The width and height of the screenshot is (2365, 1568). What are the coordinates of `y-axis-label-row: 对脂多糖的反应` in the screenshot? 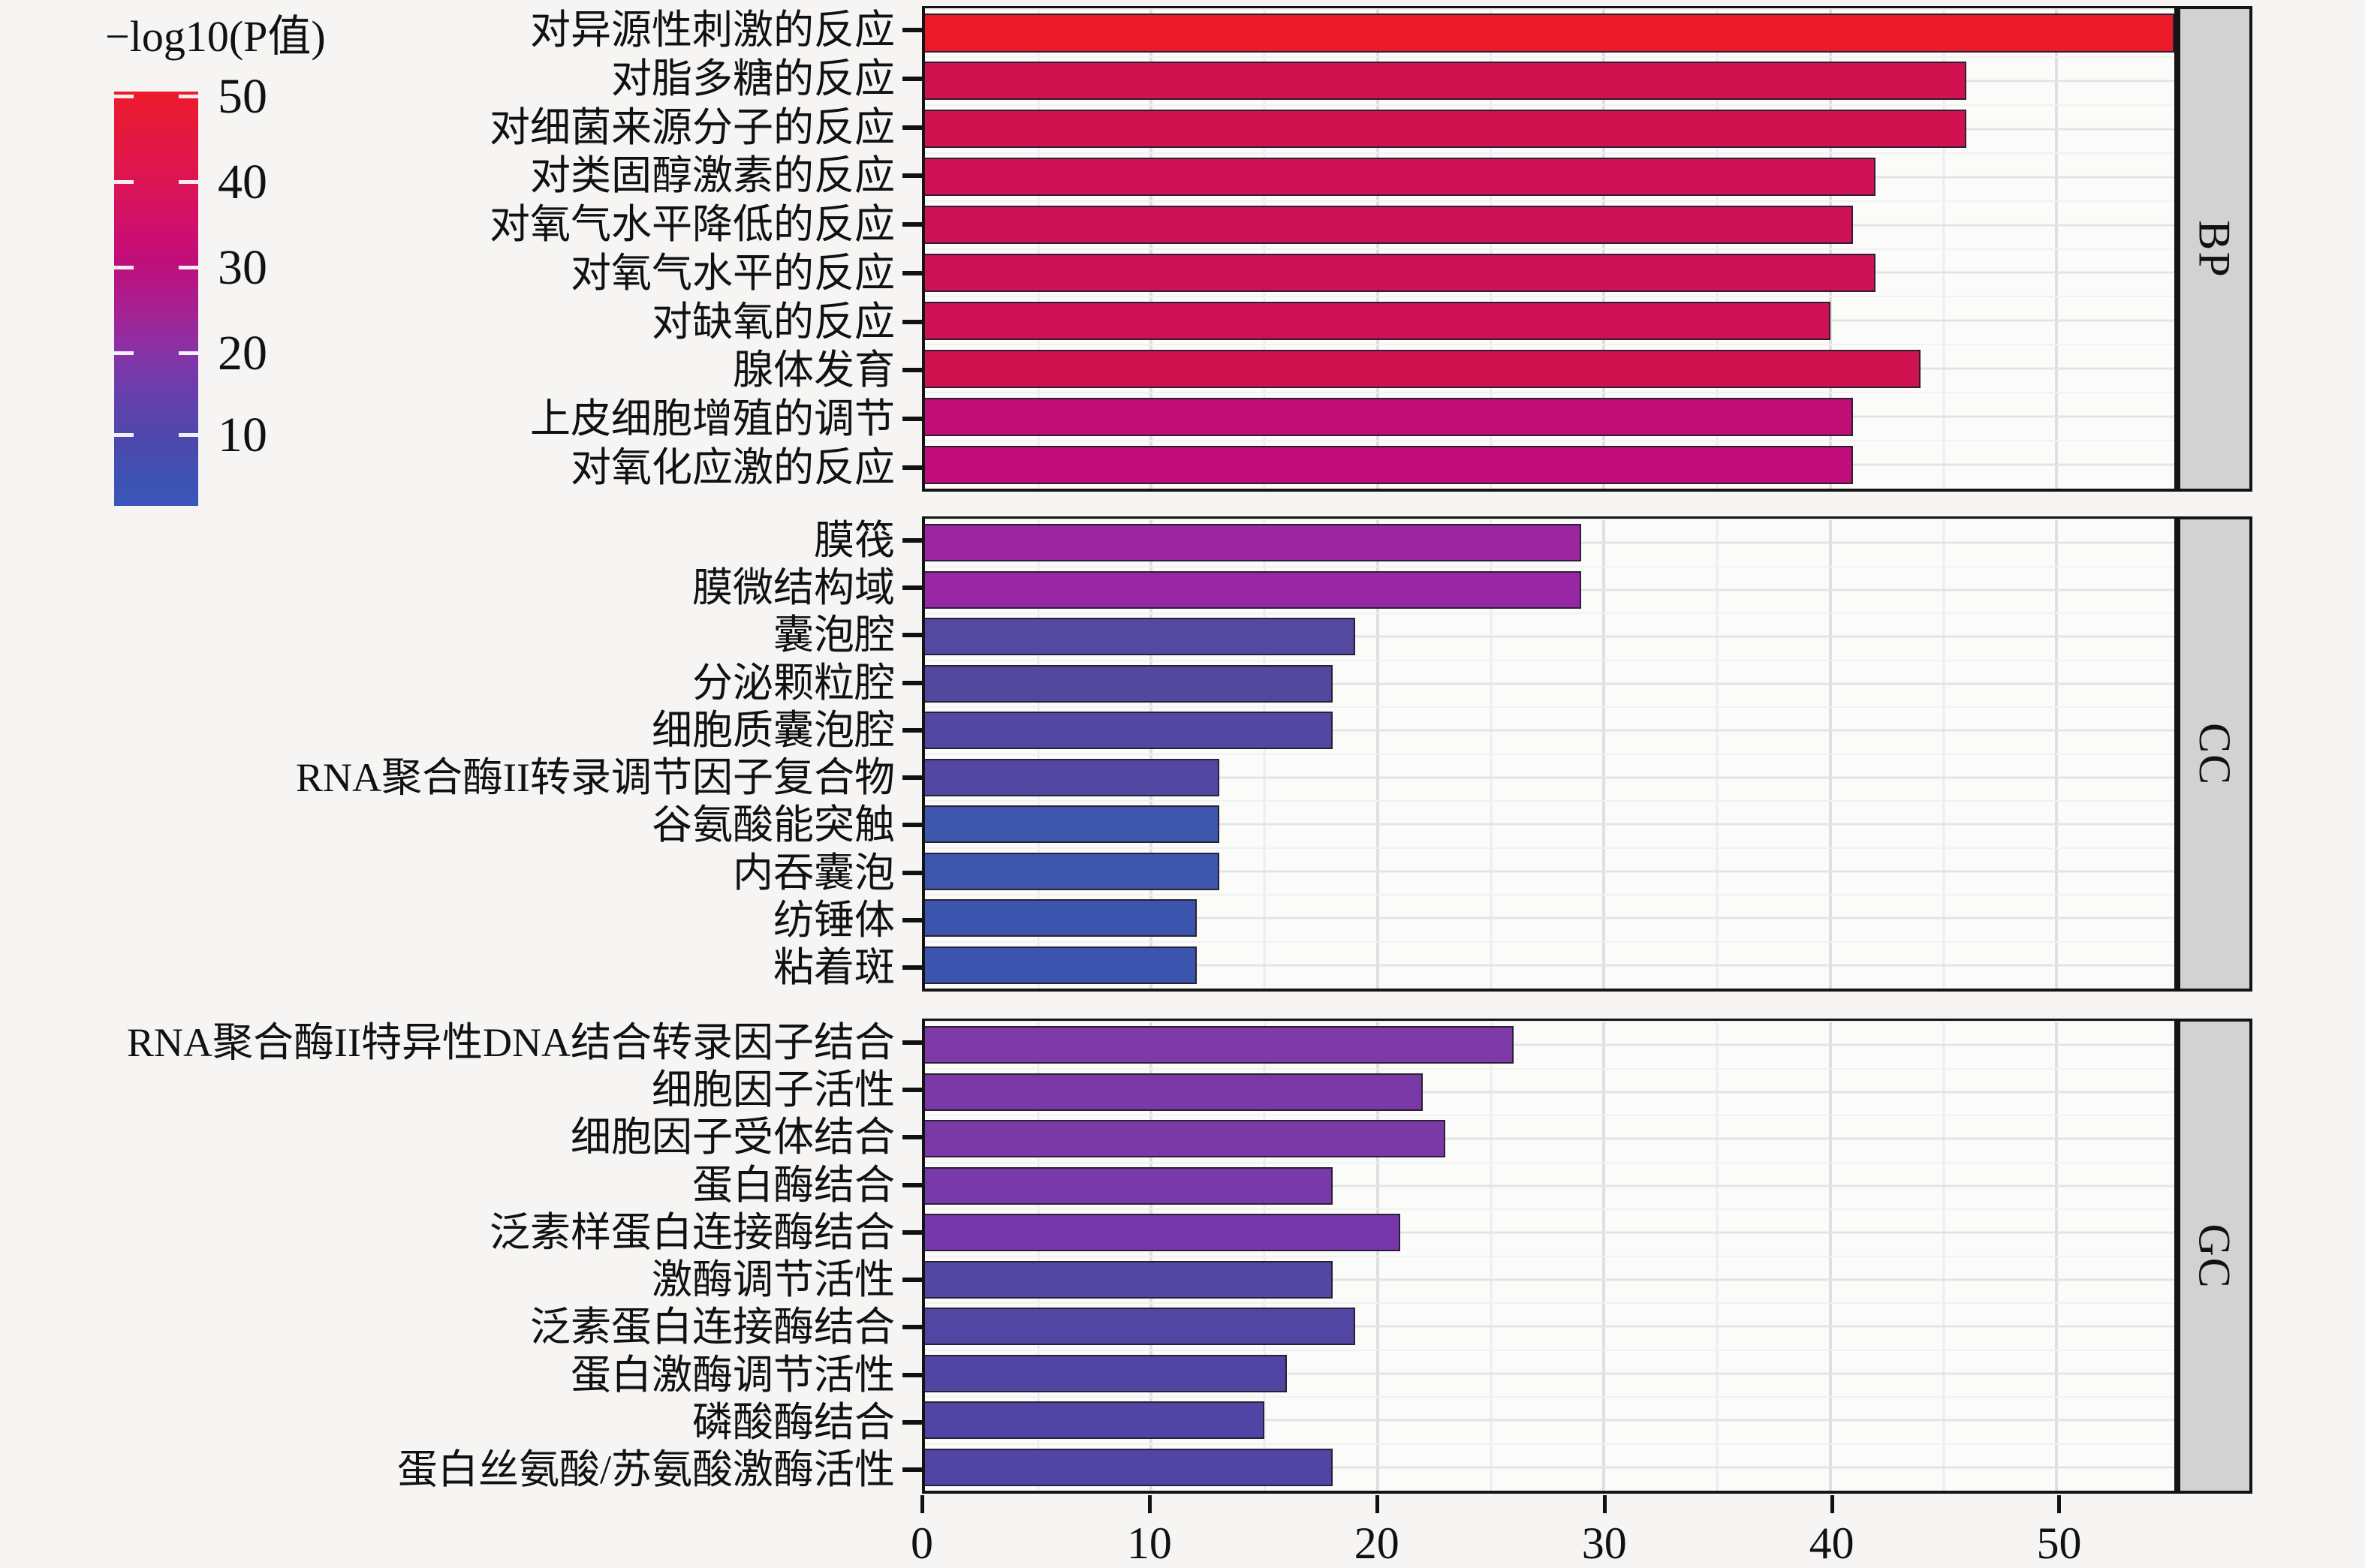 It's located at (461, 79).